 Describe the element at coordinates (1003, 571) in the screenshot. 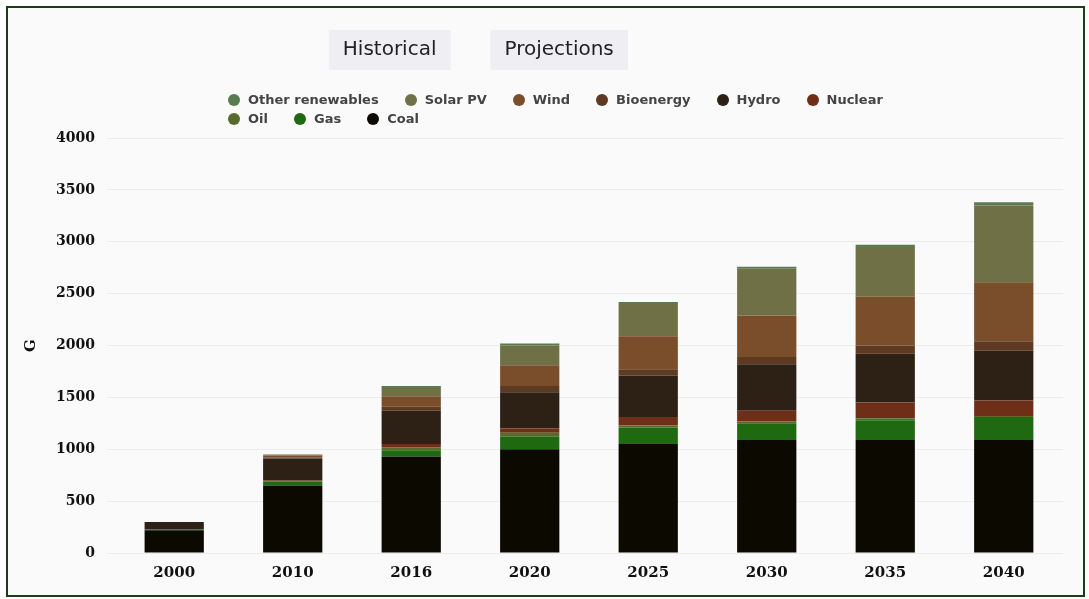

I see `x-tick-label: 2040` at that location.